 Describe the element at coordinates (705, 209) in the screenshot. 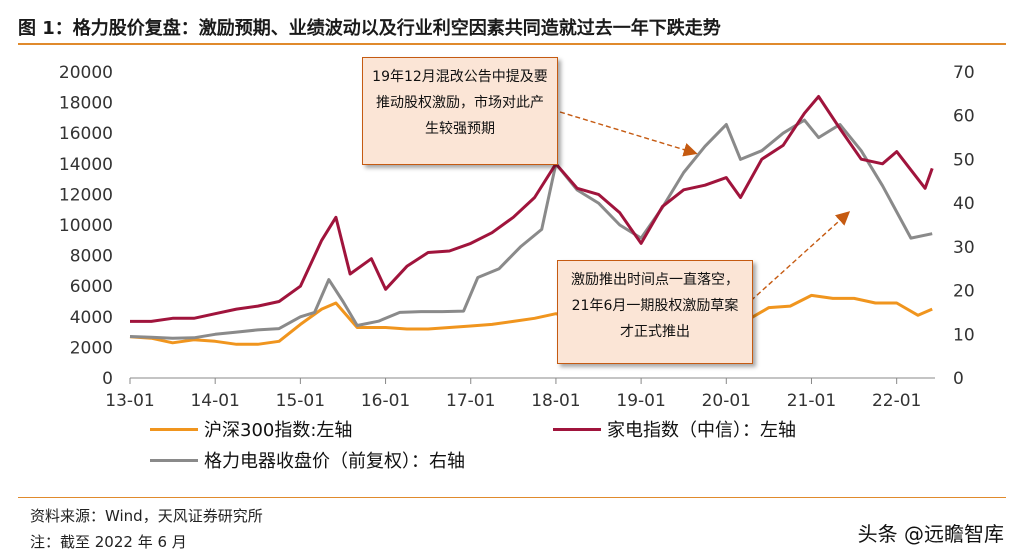

I see `callout-arrows` at that location.